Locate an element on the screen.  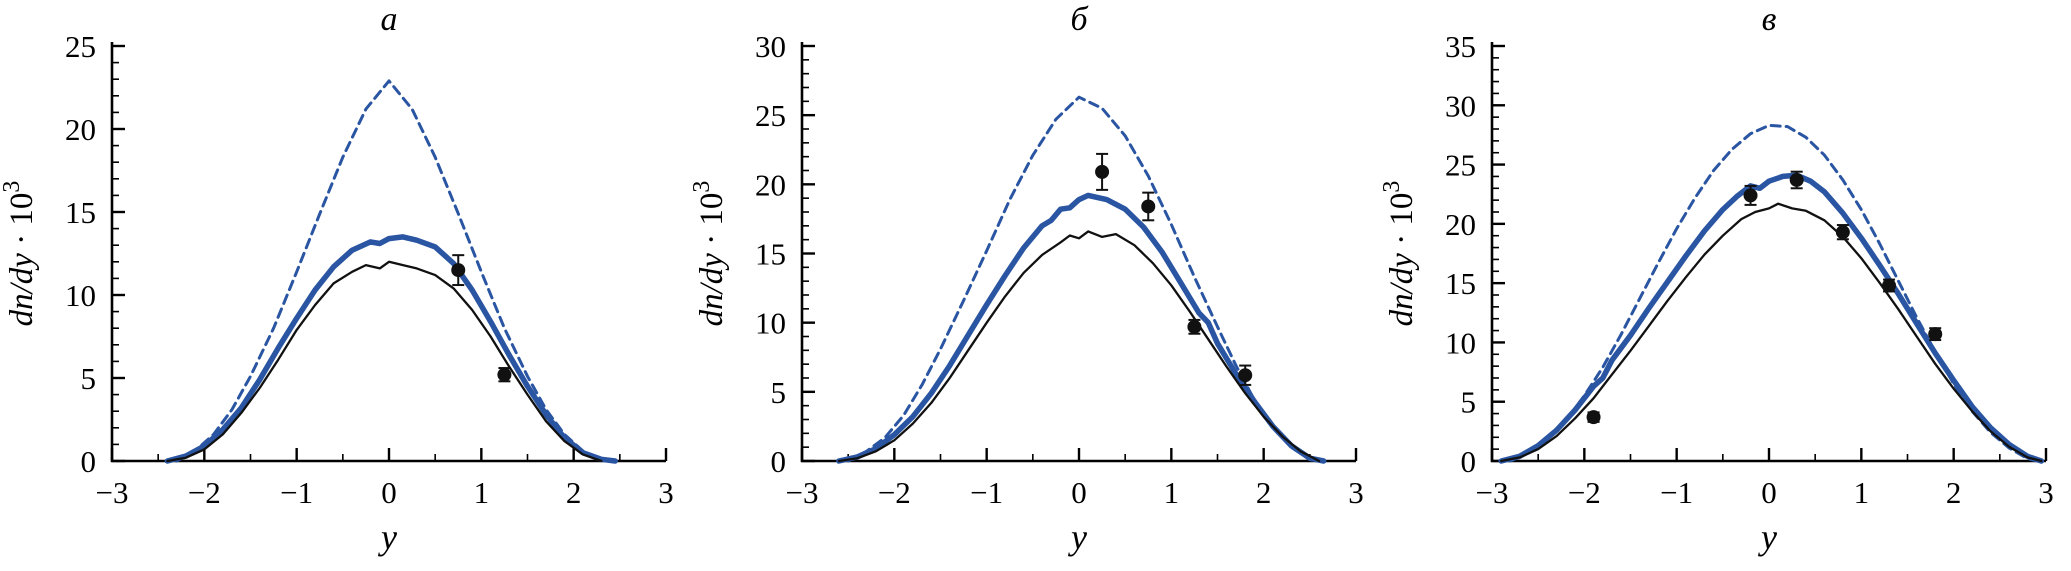
svg-text: 35 is located at coordinates (1460, 46).